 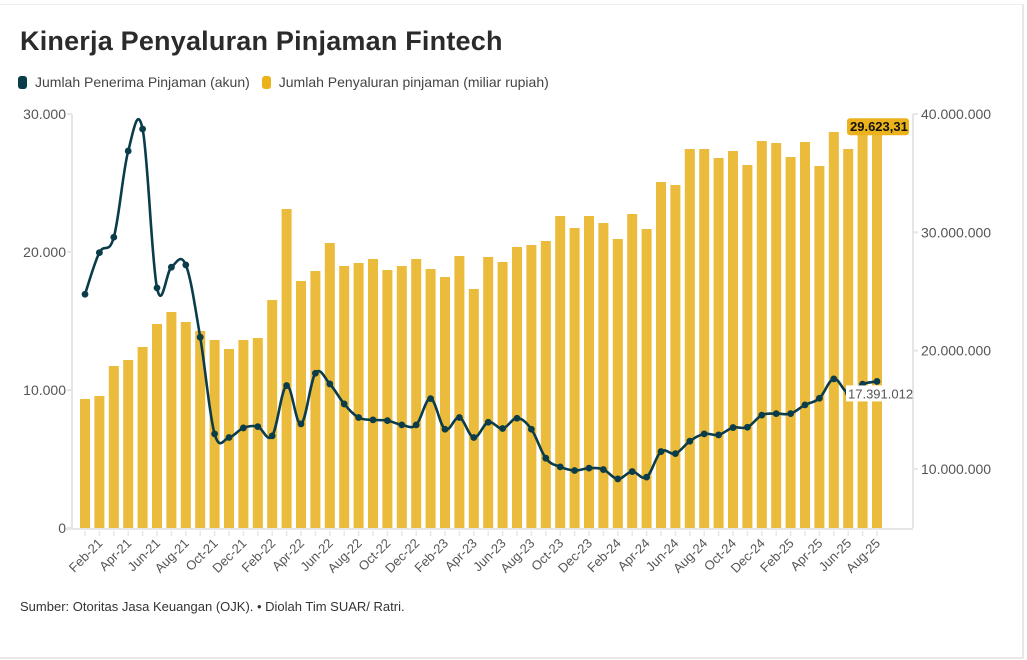 What do you see at coordinates (62, 528) in the screenshot?
I see `left-axis-tick-label: 0` at bounding box center [62, 528].